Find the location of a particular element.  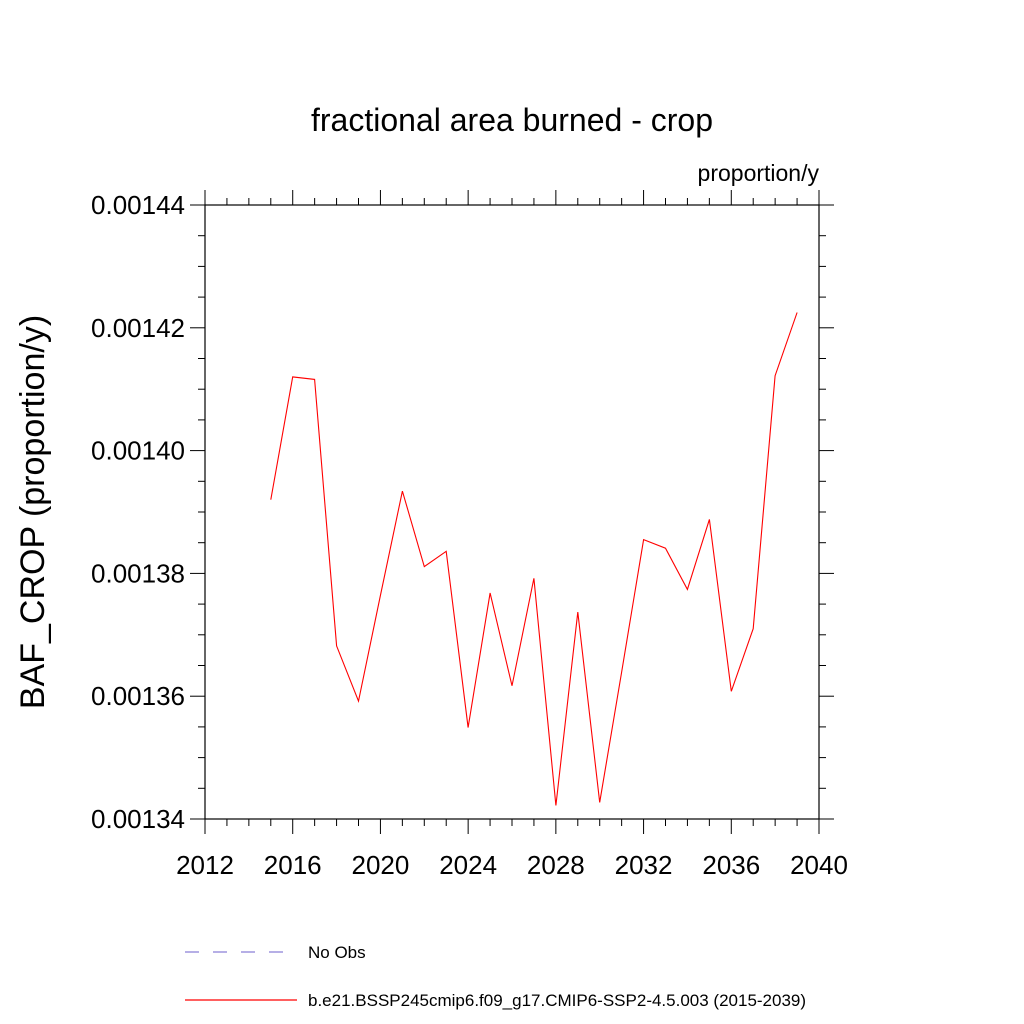

y-tick-label: 0.00142 is located at coordinates (138, 328).